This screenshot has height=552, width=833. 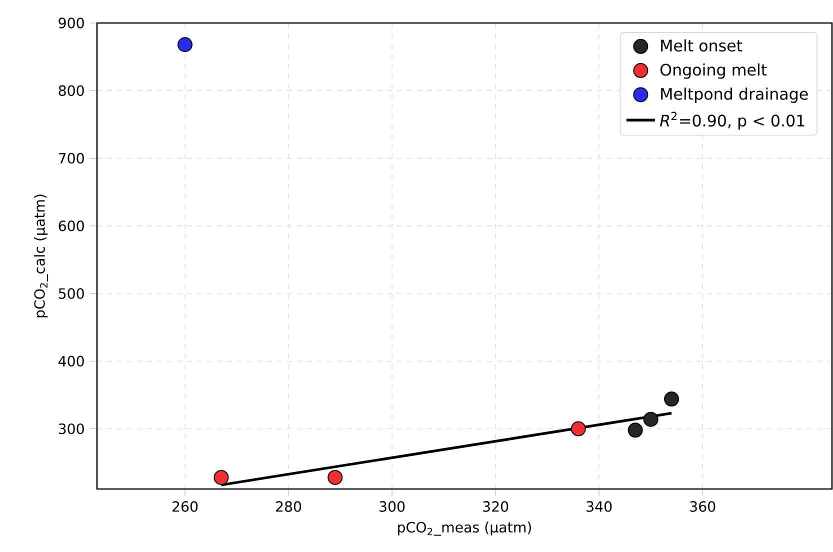 I want to click on y-tick-label: 800, so click(x=71, y=90).